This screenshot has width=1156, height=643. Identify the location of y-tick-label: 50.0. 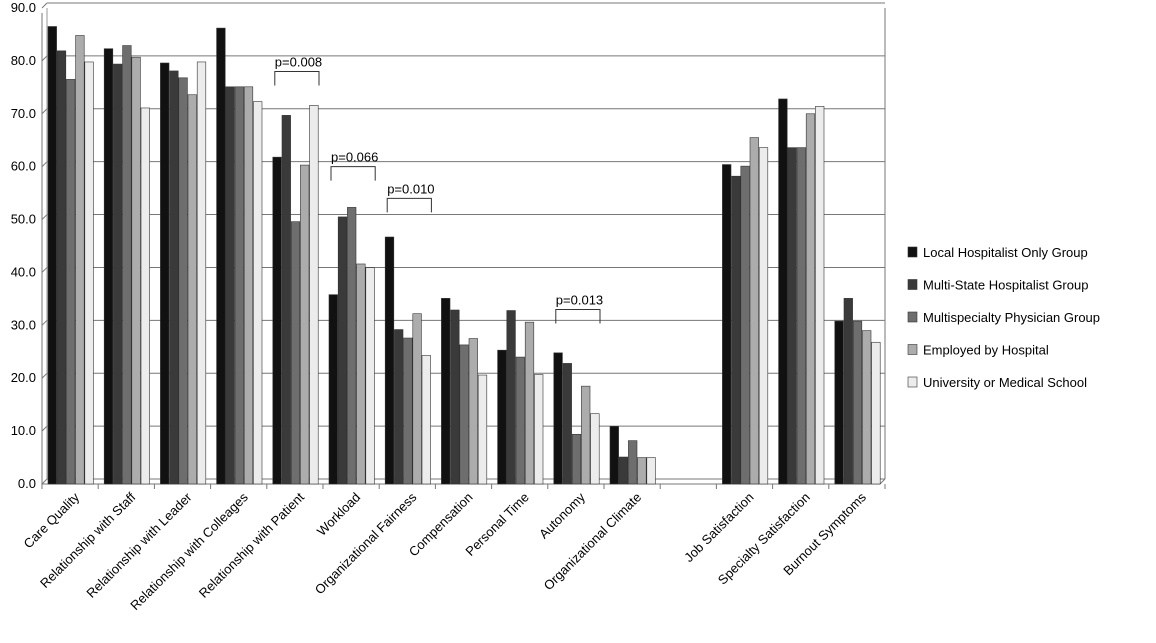
(23, 219).